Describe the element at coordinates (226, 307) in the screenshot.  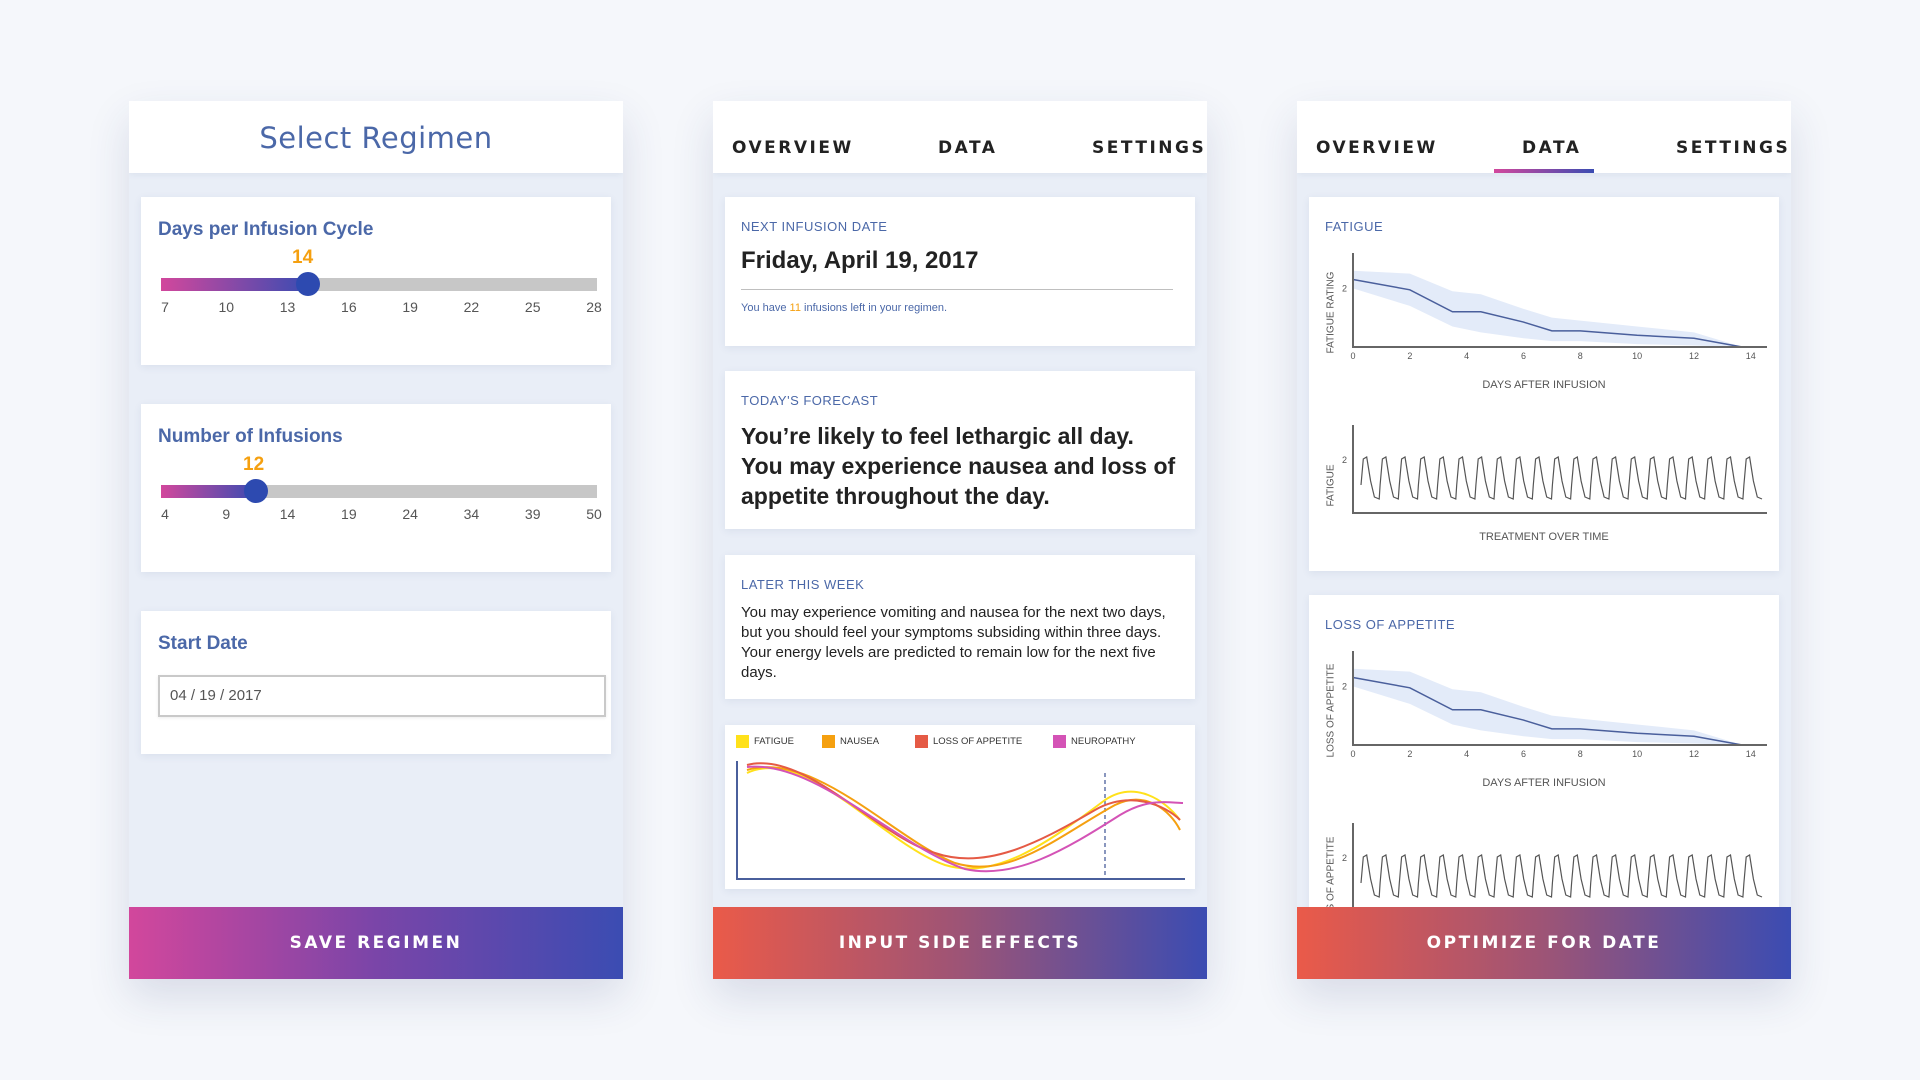
I see `days-tick-10: 10` at that location.